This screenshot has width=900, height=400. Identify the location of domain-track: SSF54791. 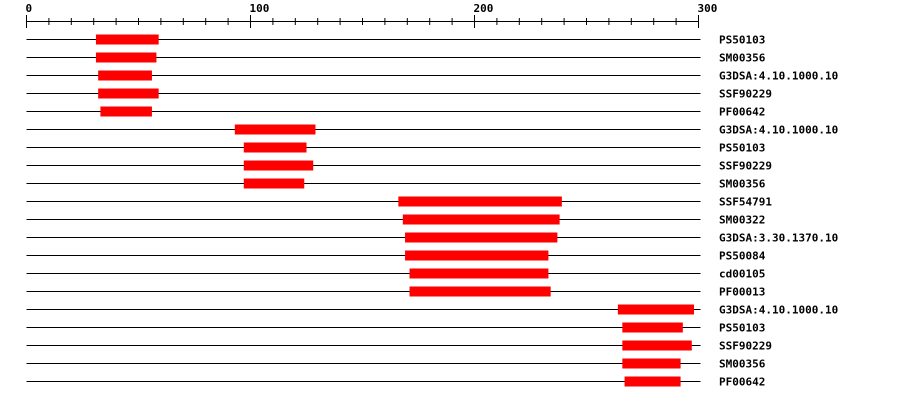
(399, 202).